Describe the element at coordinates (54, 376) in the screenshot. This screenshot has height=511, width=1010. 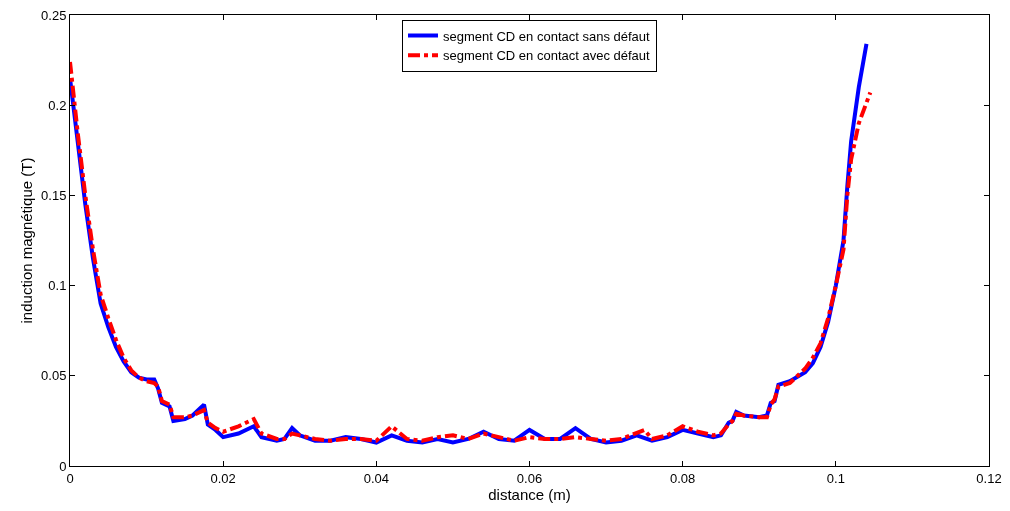
I see `y-tick-label: 0.05` at that location.